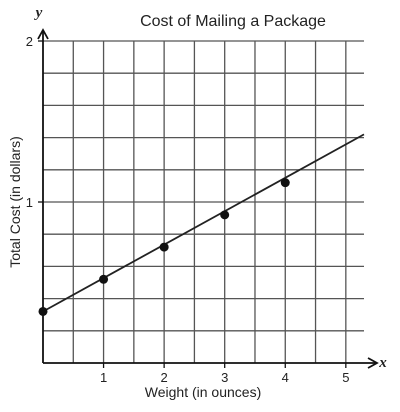  What do you see at coordinates (103, 377) in the screenshot?
I see `x-tick-label-1: 1` at bounding box center [103, 377].